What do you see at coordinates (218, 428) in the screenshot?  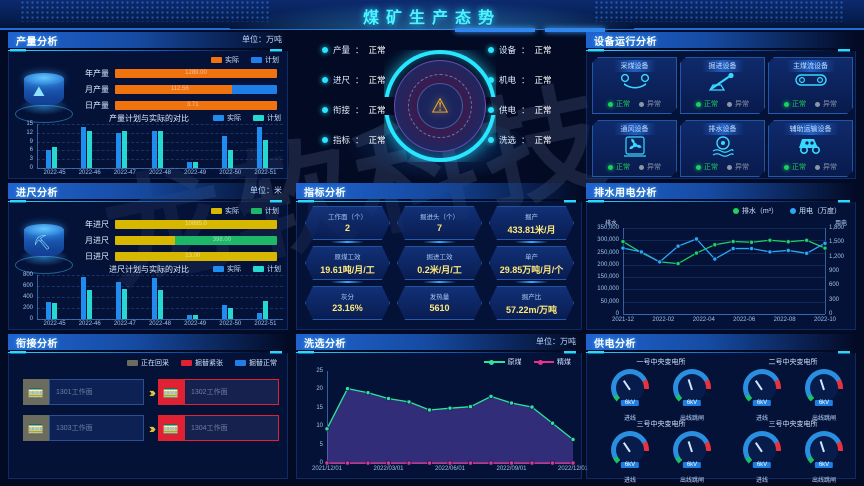 I see `linkage-row-2-to: 🚃 1304工作面` at bounding box center [218, 428].